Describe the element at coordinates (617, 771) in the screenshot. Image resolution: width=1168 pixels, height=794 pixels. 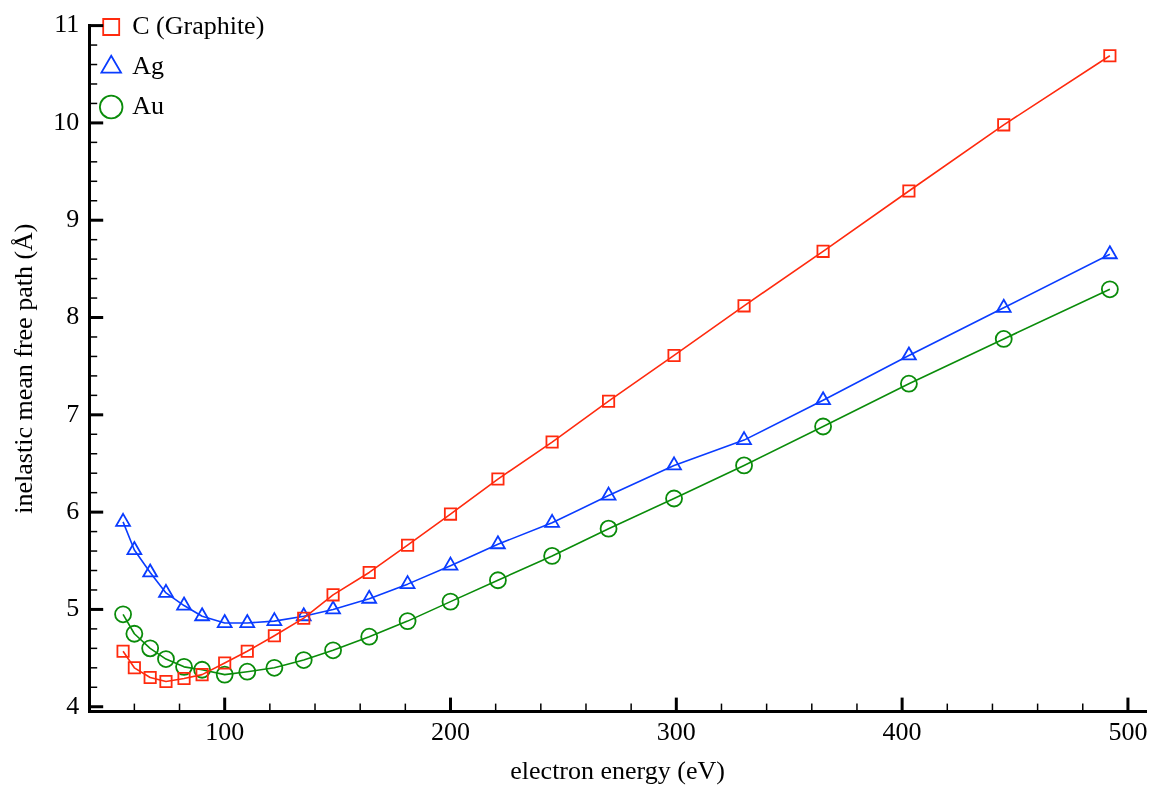
I see `x-axis-title: electron energy (eV)` at that location.